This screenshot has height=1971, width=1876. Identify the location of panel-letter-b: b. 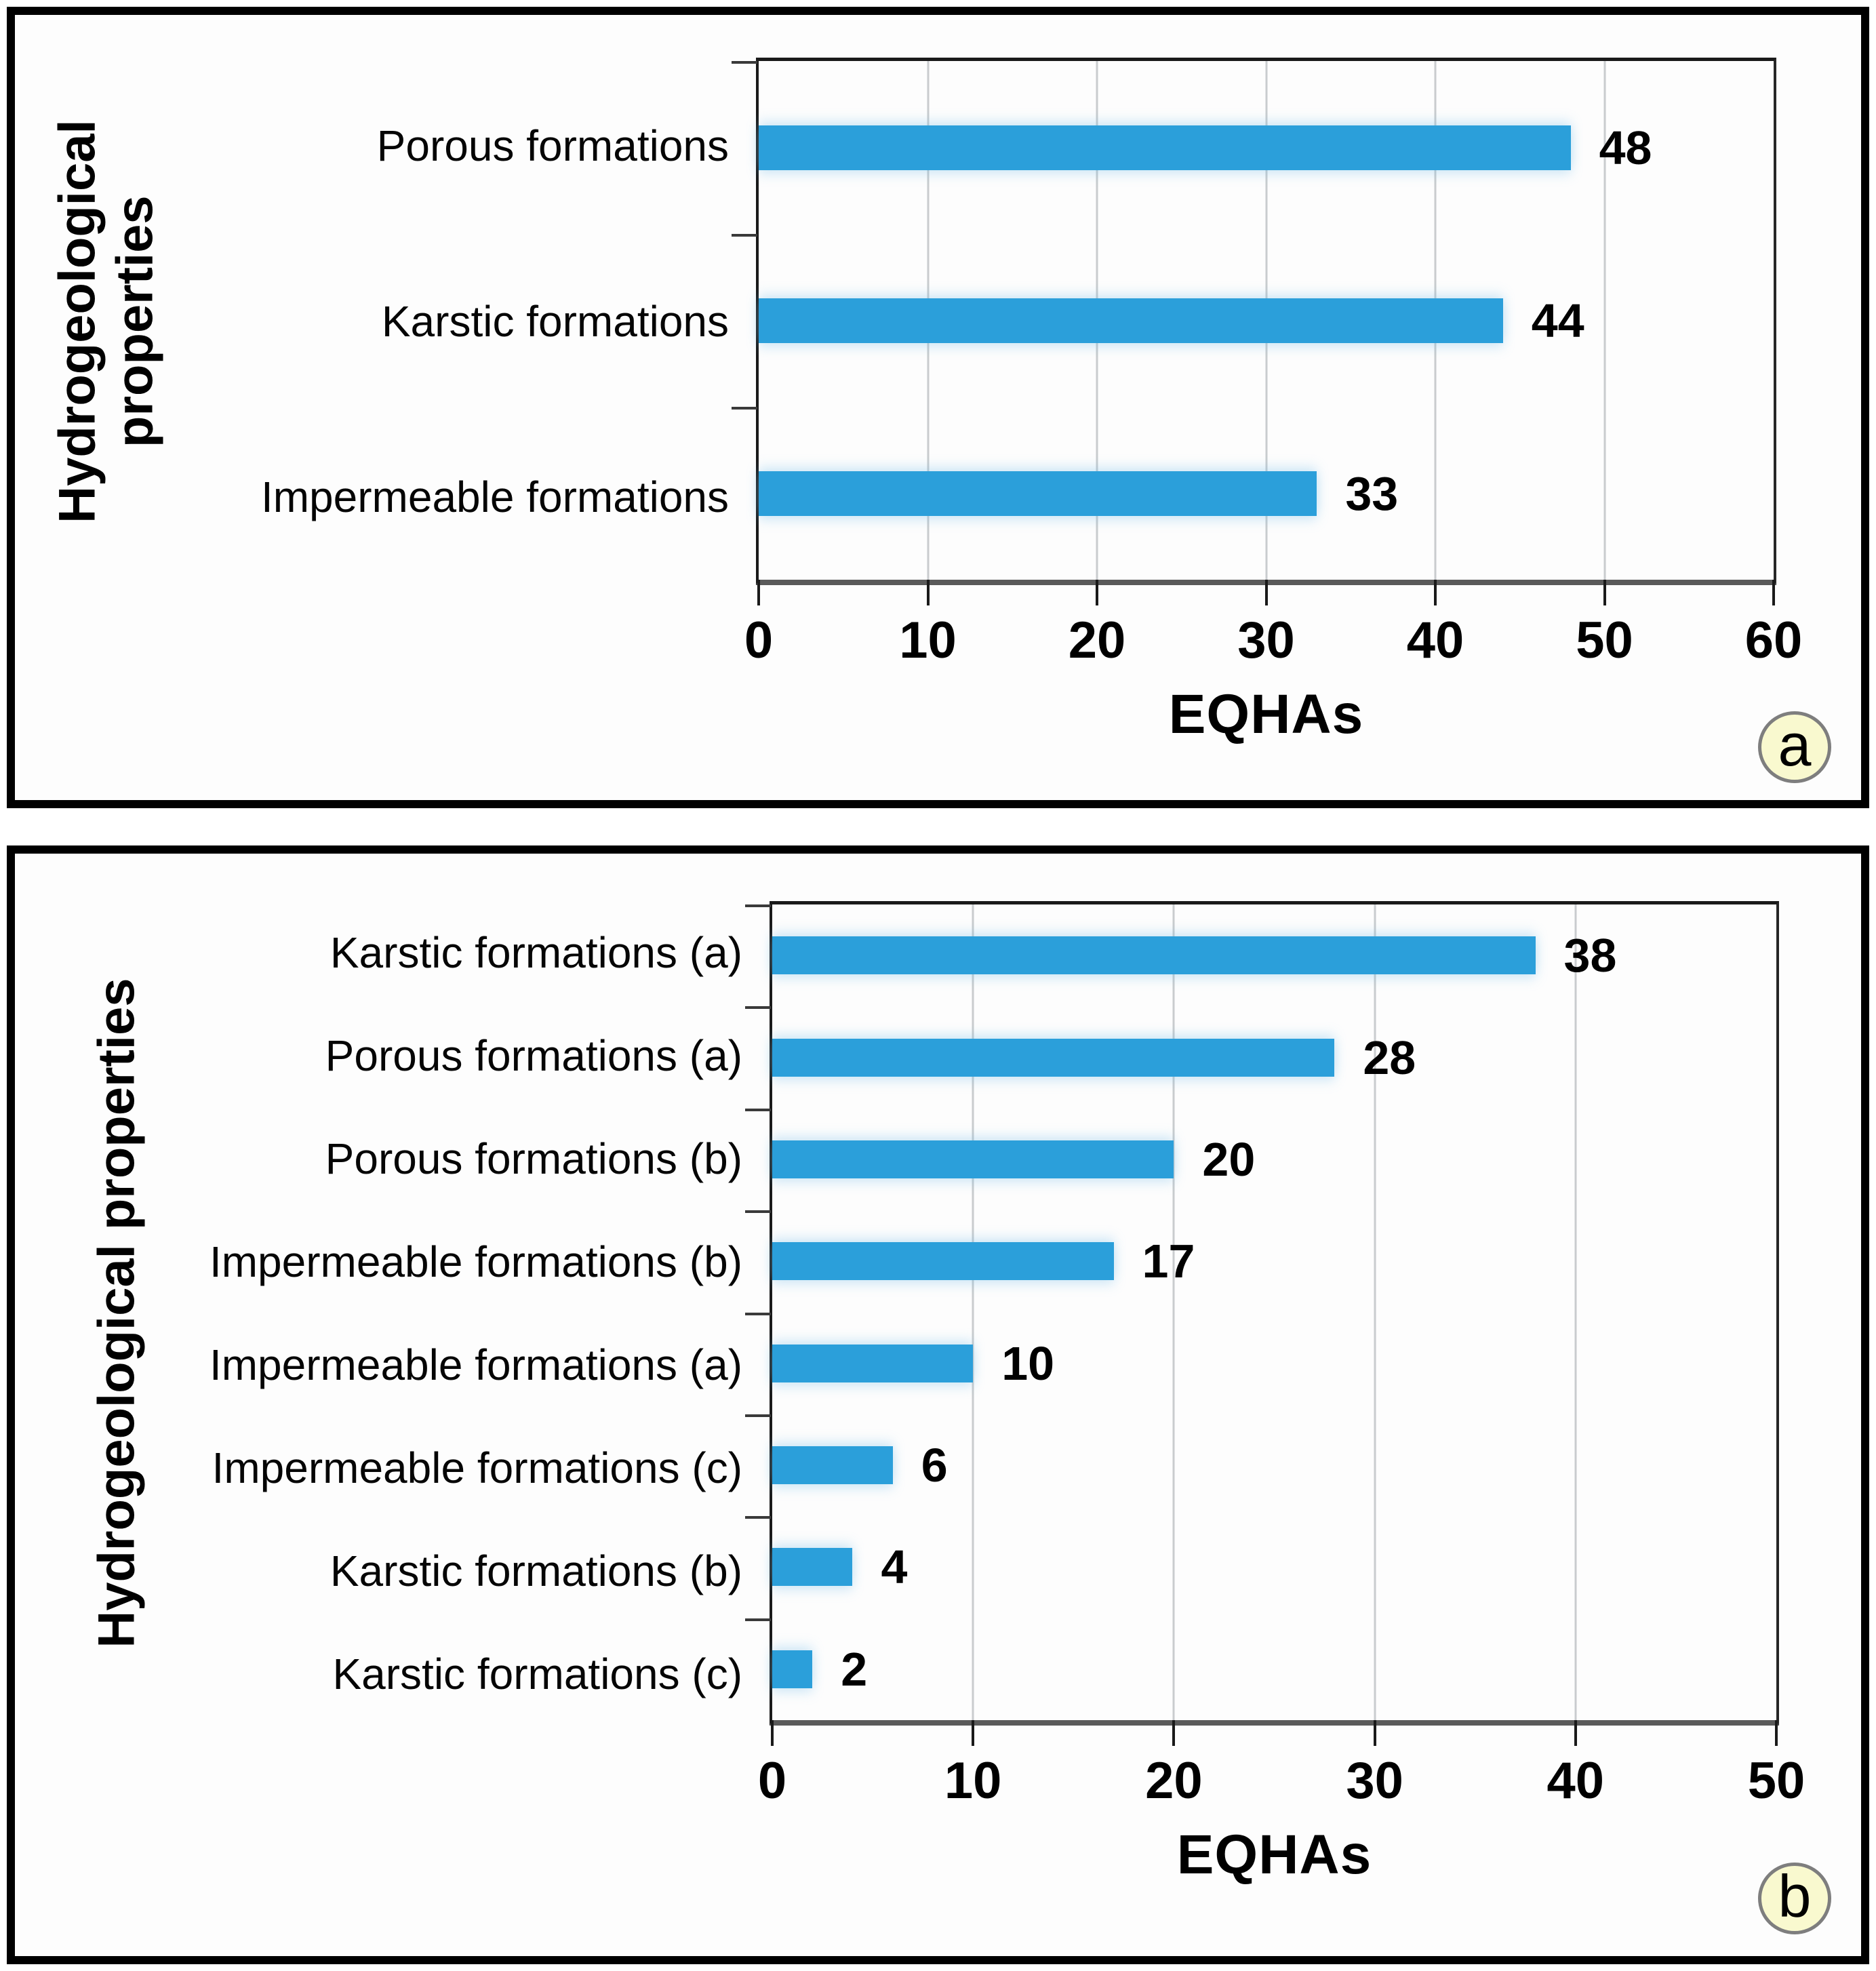
(1795, 1896).